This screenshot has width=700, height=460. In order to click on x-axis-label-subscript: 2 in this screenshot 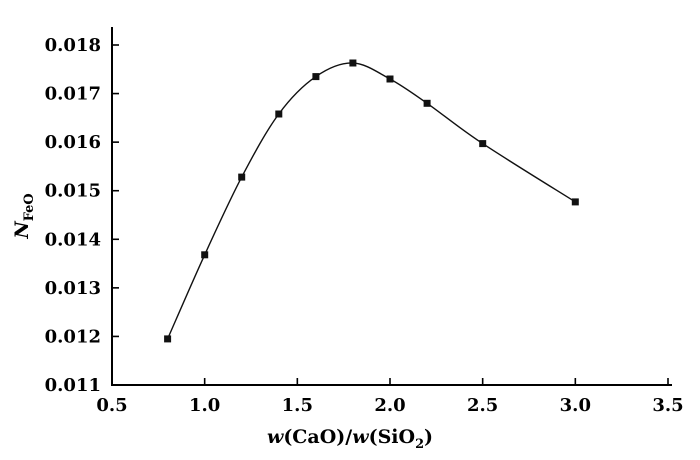, I will do `click(420, 444)`.